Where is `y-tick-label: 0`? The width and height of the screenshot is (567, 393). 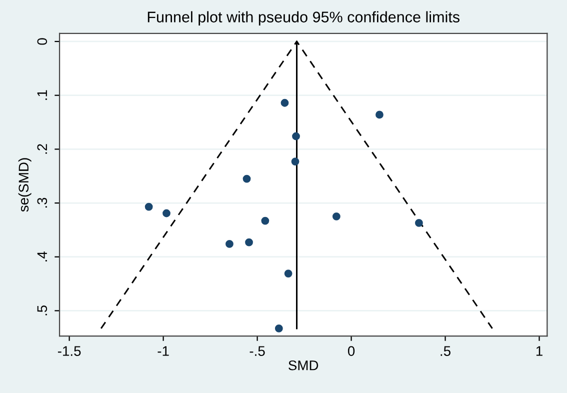 y-tick-label: 0 is located at coordinates (42, 41).